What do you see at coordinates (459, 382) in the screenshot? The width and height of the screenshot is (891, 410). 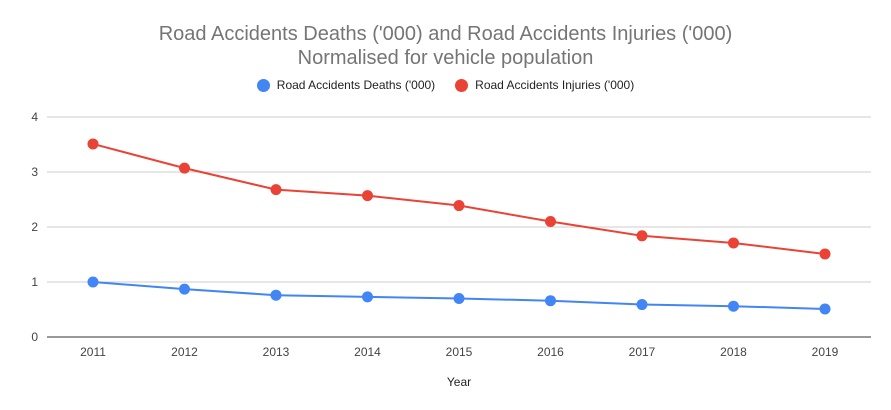 I see `x-axis-title: Year` at bounding box center [459, 382].